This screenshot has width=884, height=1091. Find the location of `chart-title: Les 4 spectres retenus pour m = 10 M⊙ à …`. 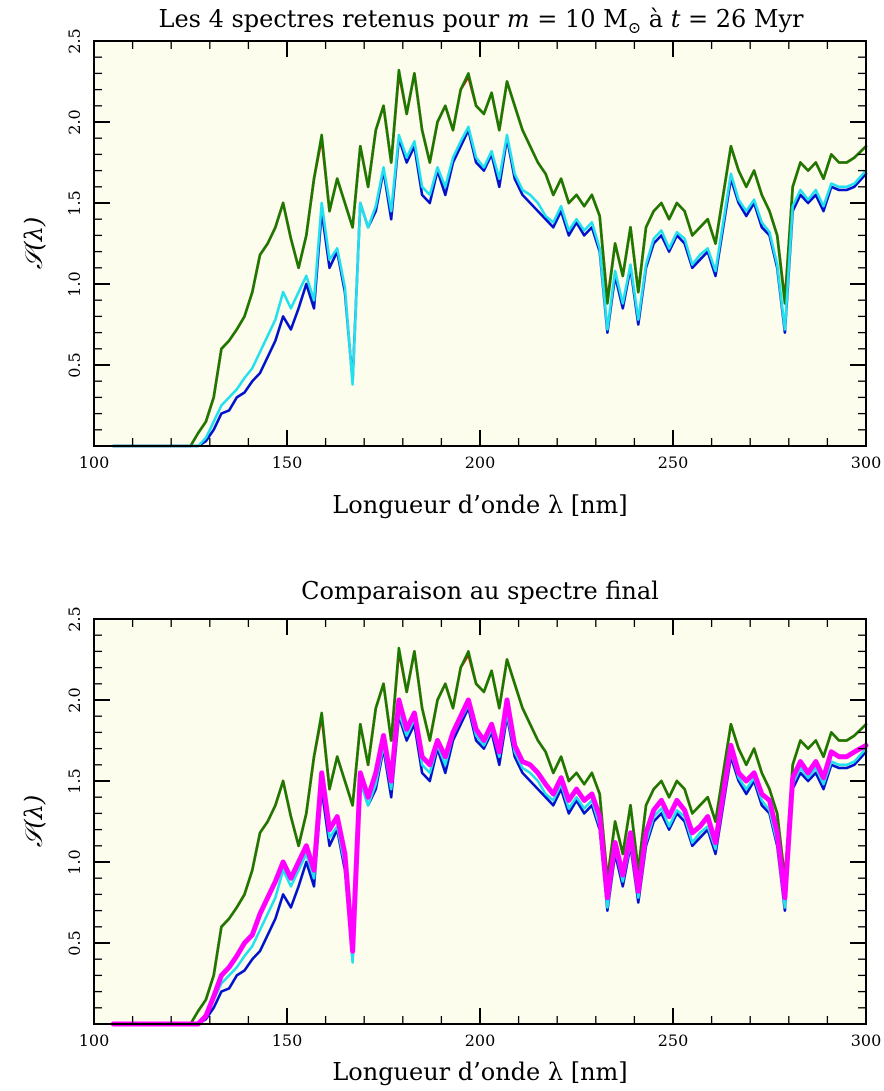

chart-title: Les 4 spectres retenus pour m = 10 M⊙ à … is located at coordinates (482, 21).